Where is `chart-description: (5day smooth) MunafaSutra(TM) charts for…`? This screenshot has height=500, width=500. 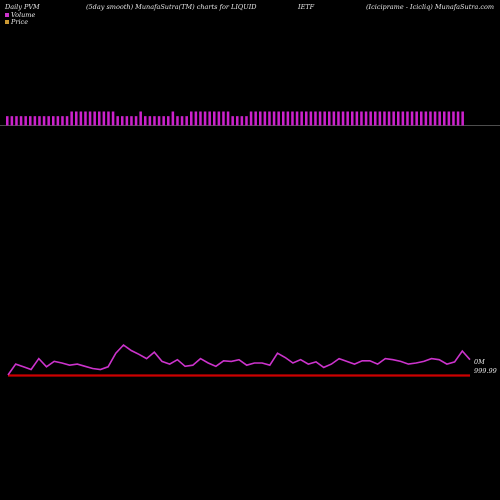 chart-description: (5day smooth) MunafaSutra(TM) charts for… is located at coordinates (171, 7).